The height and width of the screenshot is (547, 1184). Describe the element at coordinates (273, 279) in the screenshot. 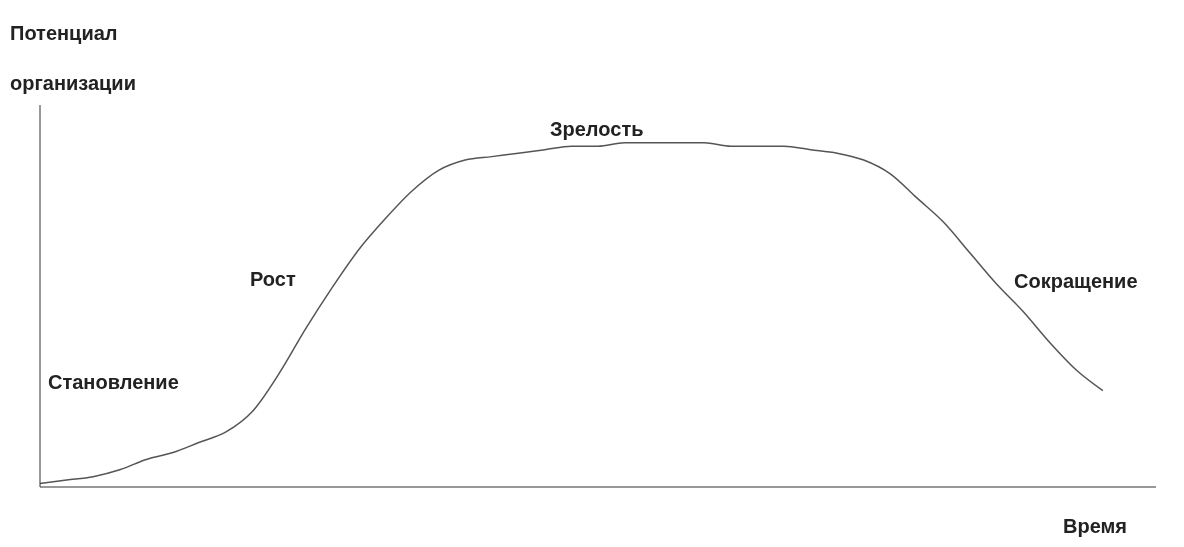

I see `annotation: Рост` at that location.